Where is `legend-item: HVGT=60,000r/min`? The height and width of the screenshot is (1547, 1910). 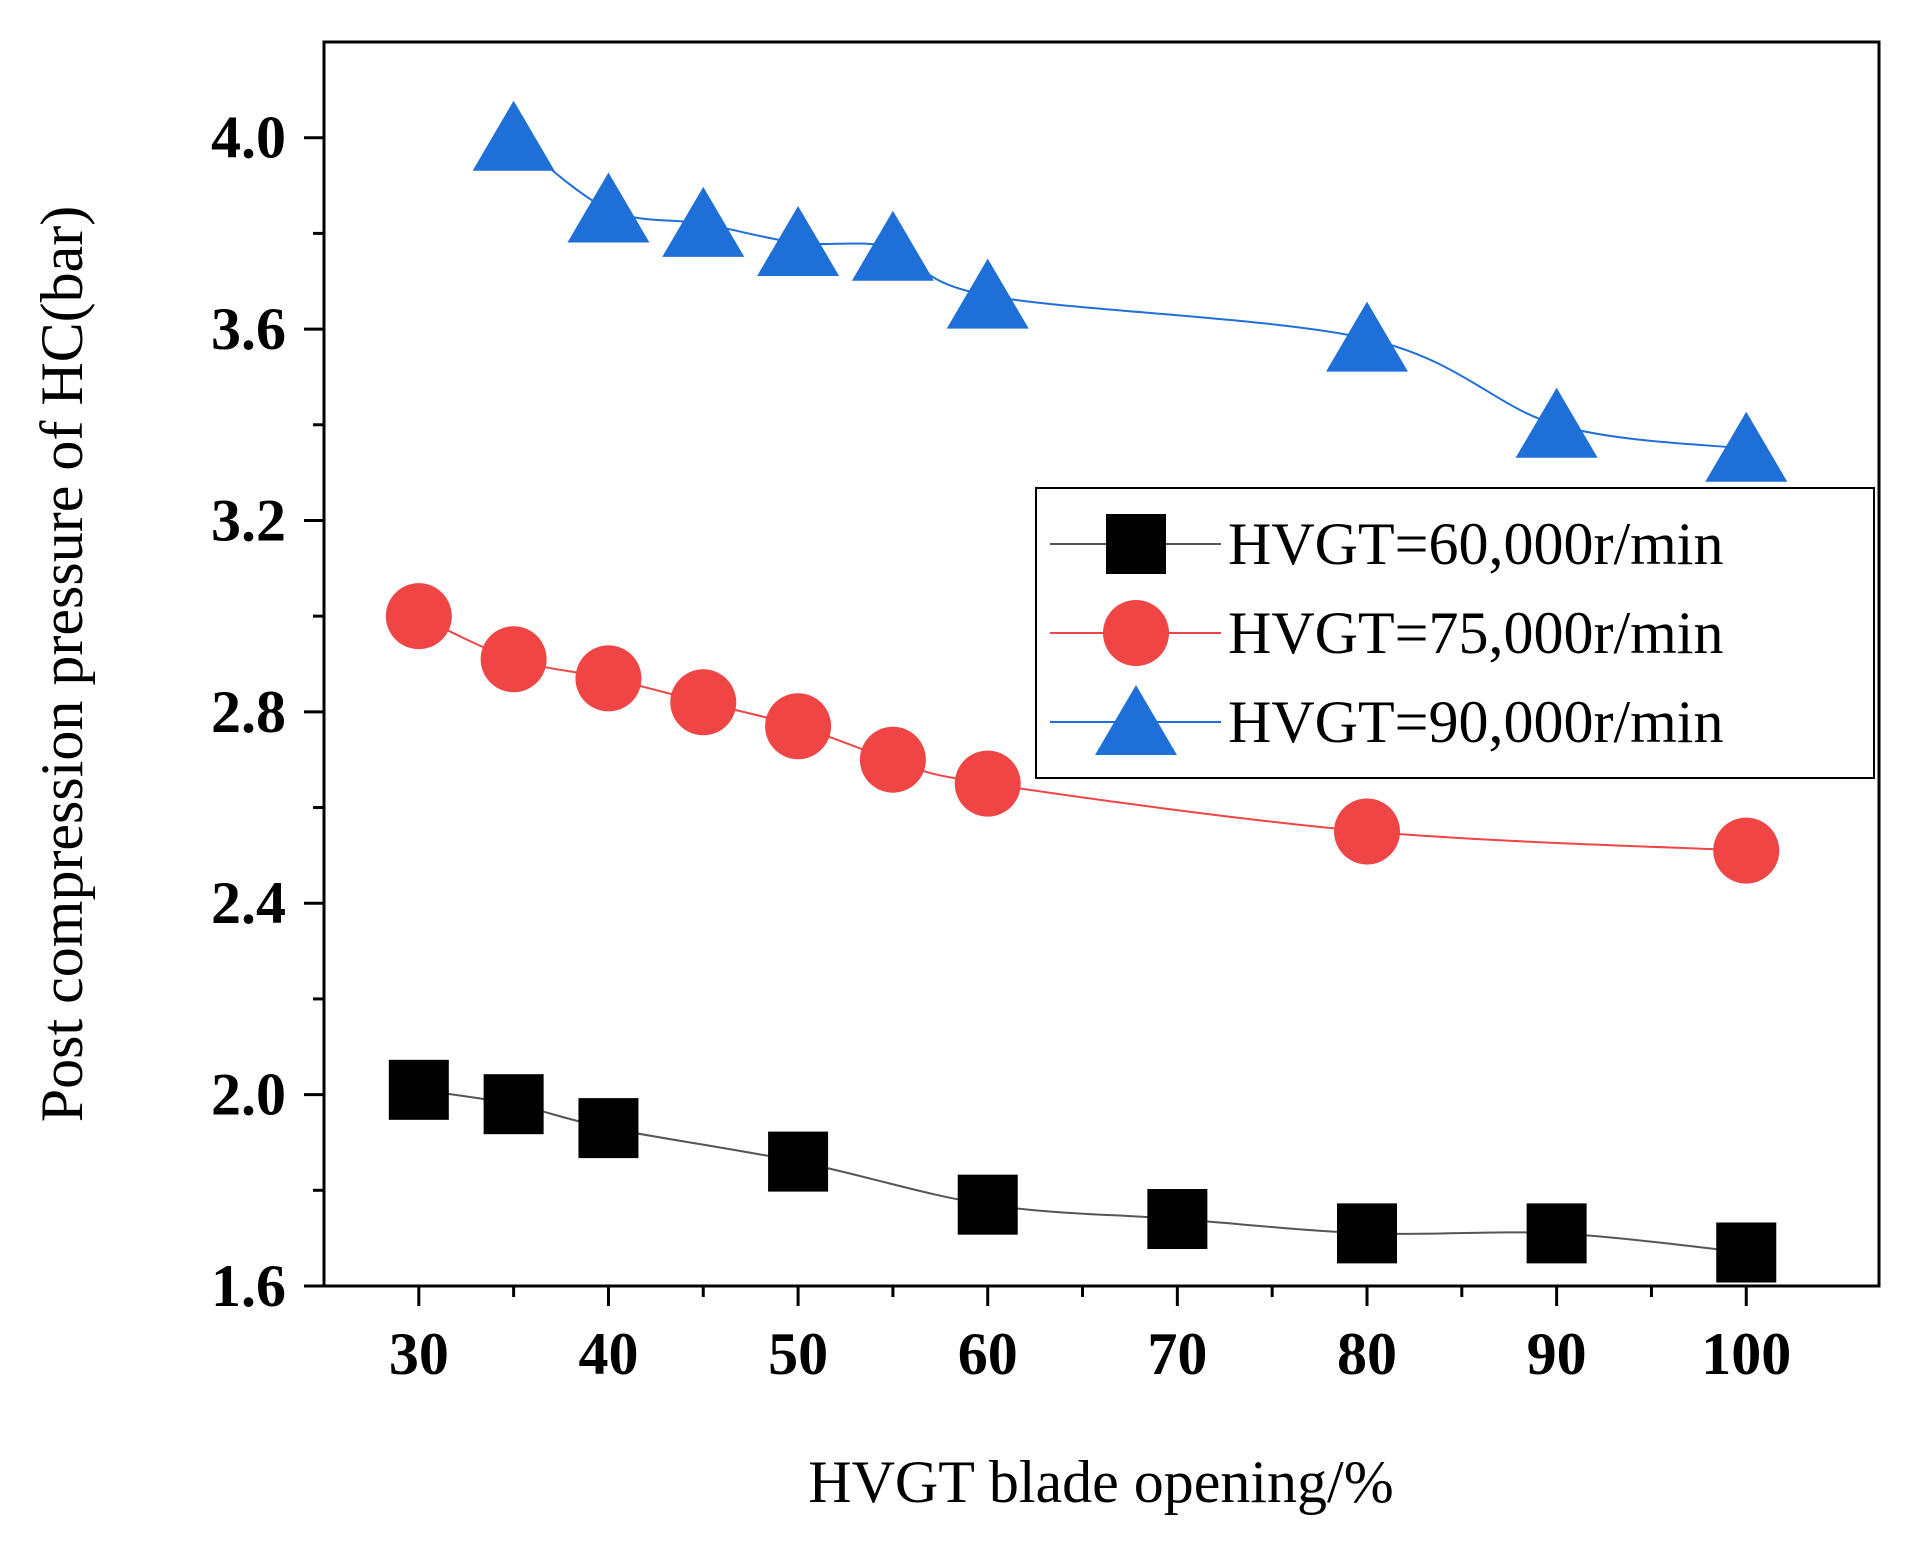
legend-item: HVGT=60,000r/min is located at coordinates (1386, 544).